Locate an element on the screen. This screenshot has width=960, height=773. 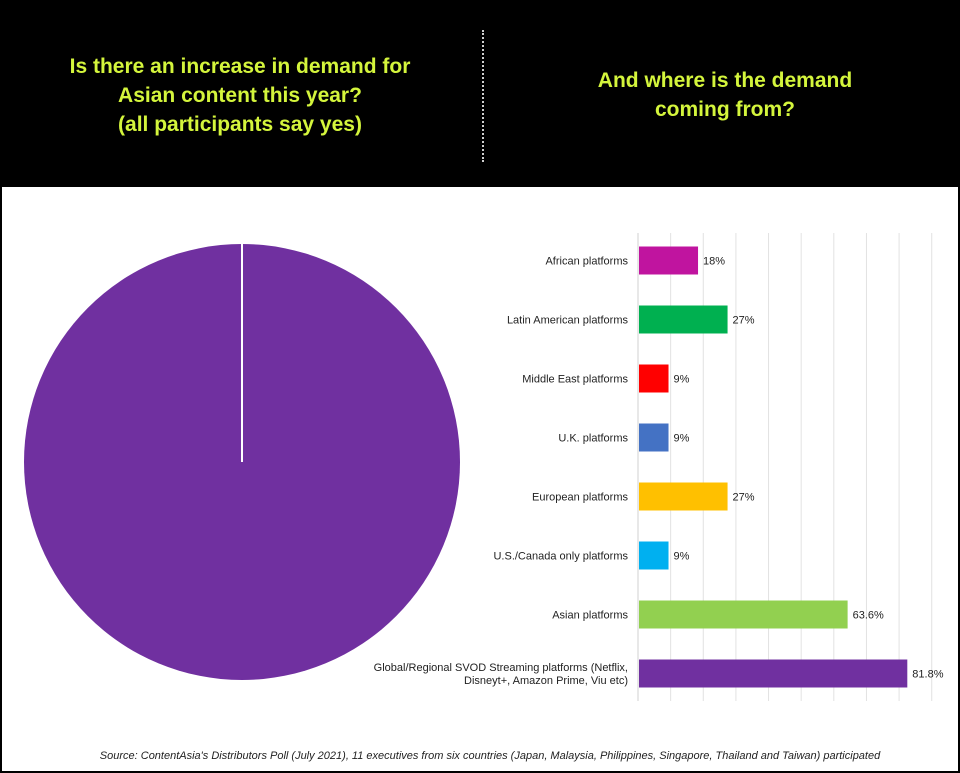
category-label: Latin American platforms is located at coordinates (568, 321).